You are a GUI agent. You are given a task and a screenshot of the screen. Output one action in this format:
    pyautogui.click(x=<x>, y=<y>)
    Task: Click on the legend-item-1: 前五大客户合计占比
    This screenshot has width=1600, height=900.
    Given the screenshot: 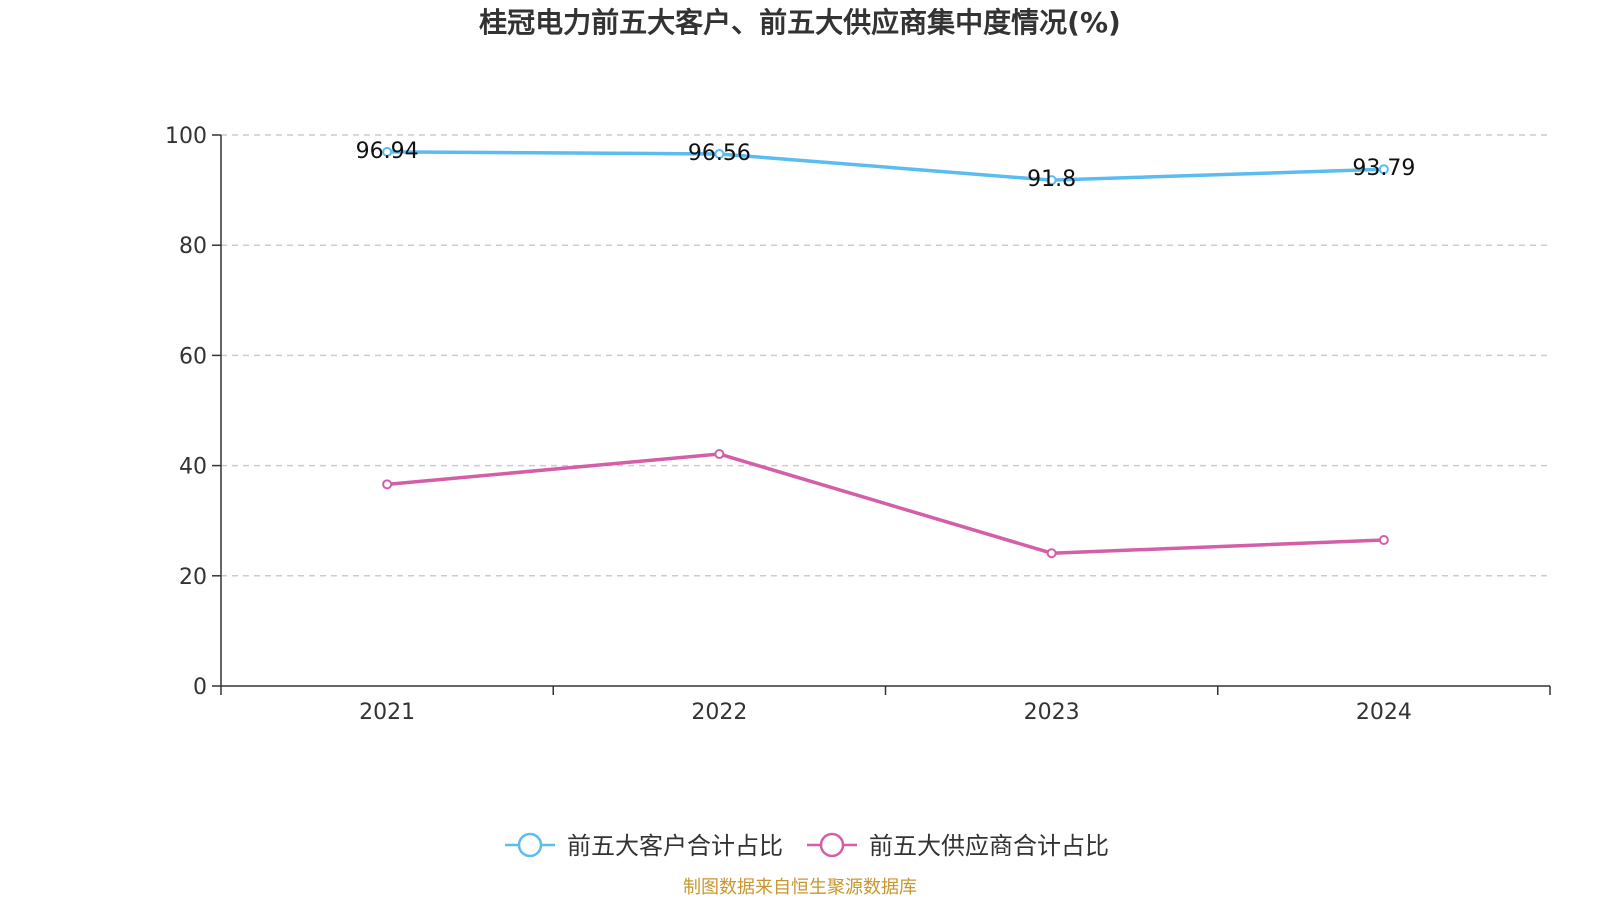 What is the action you would take?
    pyautogui.click(x=644, y=846)
    